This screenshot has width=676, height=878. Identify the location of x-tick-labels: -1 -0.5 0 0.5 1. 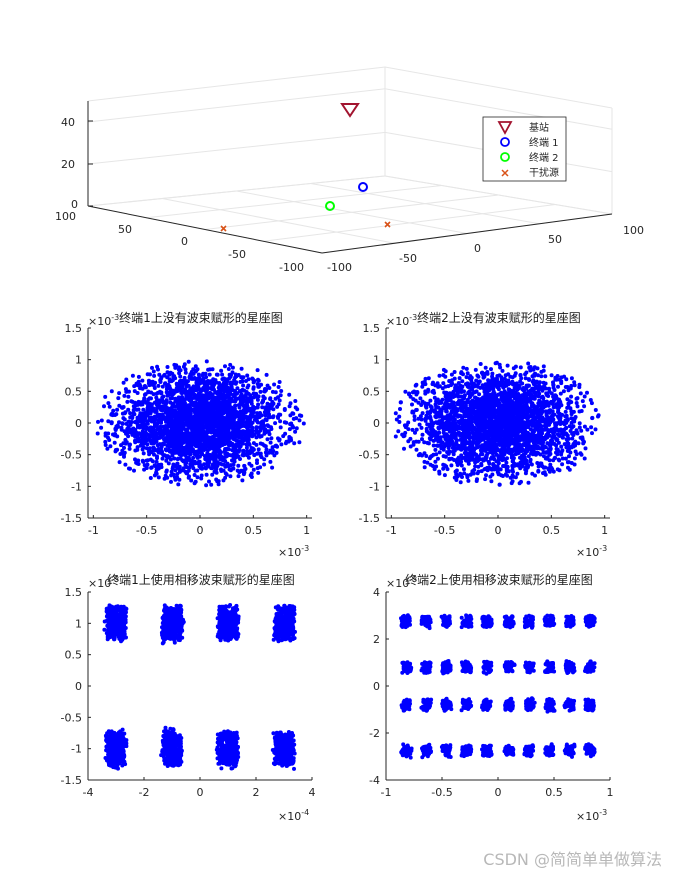
(199, 530).